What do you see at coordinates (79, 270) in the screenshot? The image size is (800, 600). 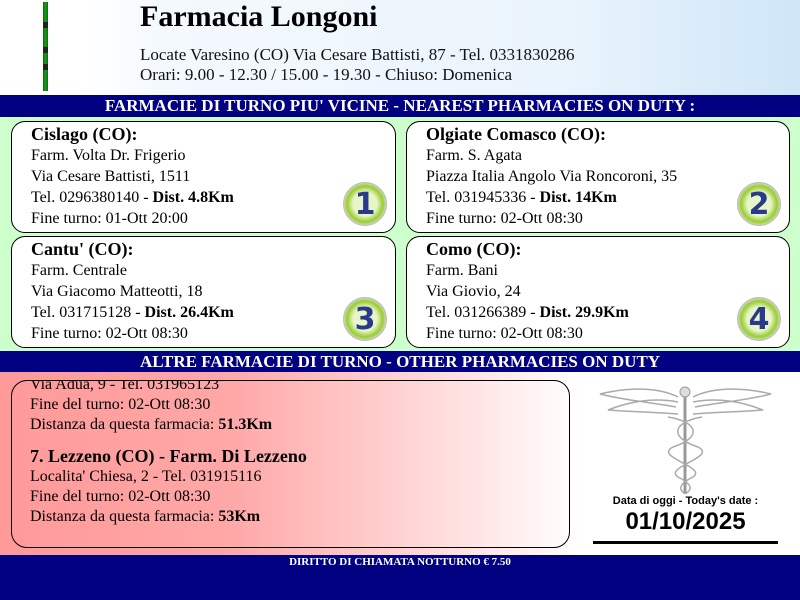 I see `card-name: Farm. Centrale` at bounding box center [79, 270].